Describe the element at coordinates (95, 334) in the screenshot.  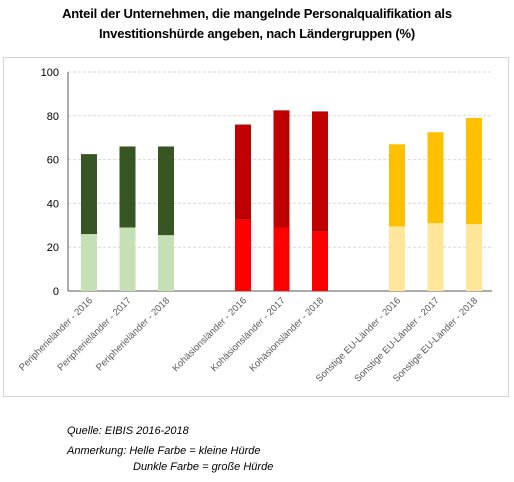
I see `x-tick-label: Peripherieländer - 2017` at that location.